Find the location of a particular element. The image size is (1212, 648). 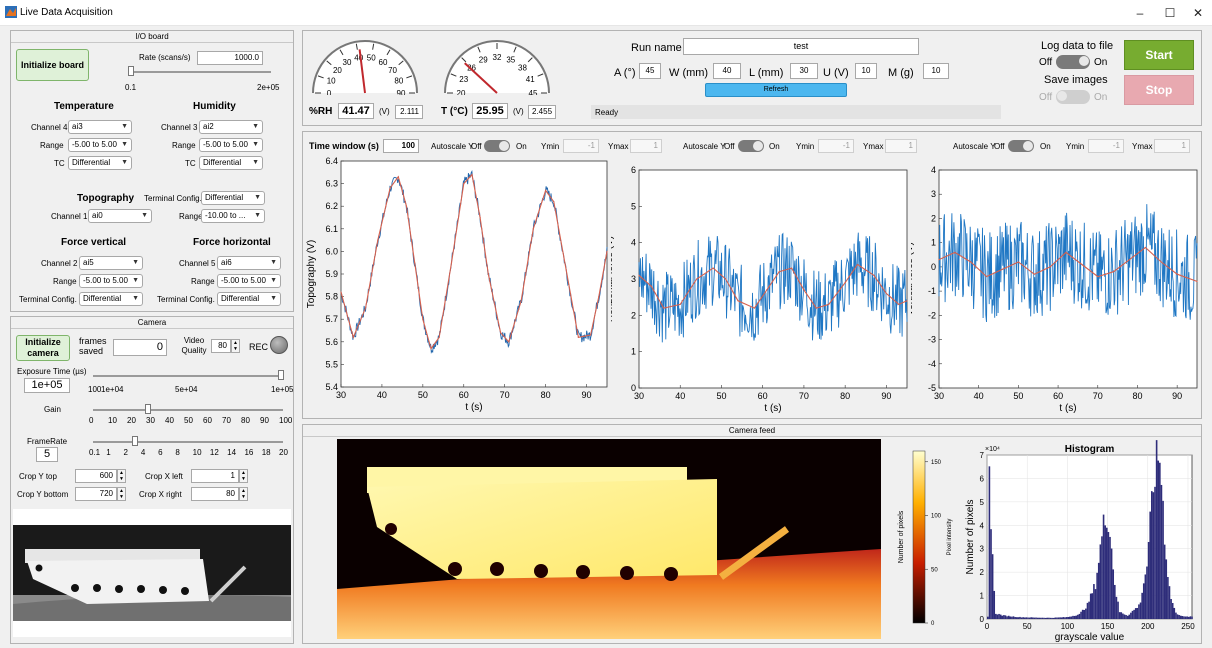

ymax-input-2: 1 is located at coordinates (901, 146).